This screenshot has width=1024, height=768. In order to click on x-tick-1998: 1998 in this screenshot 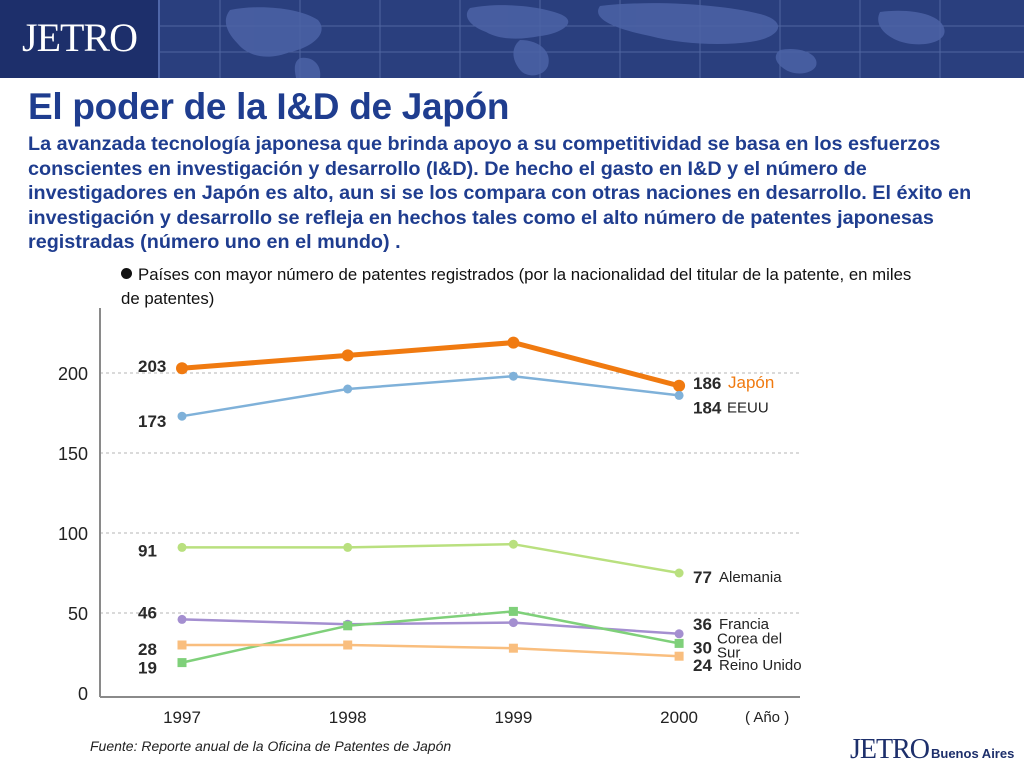, I will do `click(348, 717)`.